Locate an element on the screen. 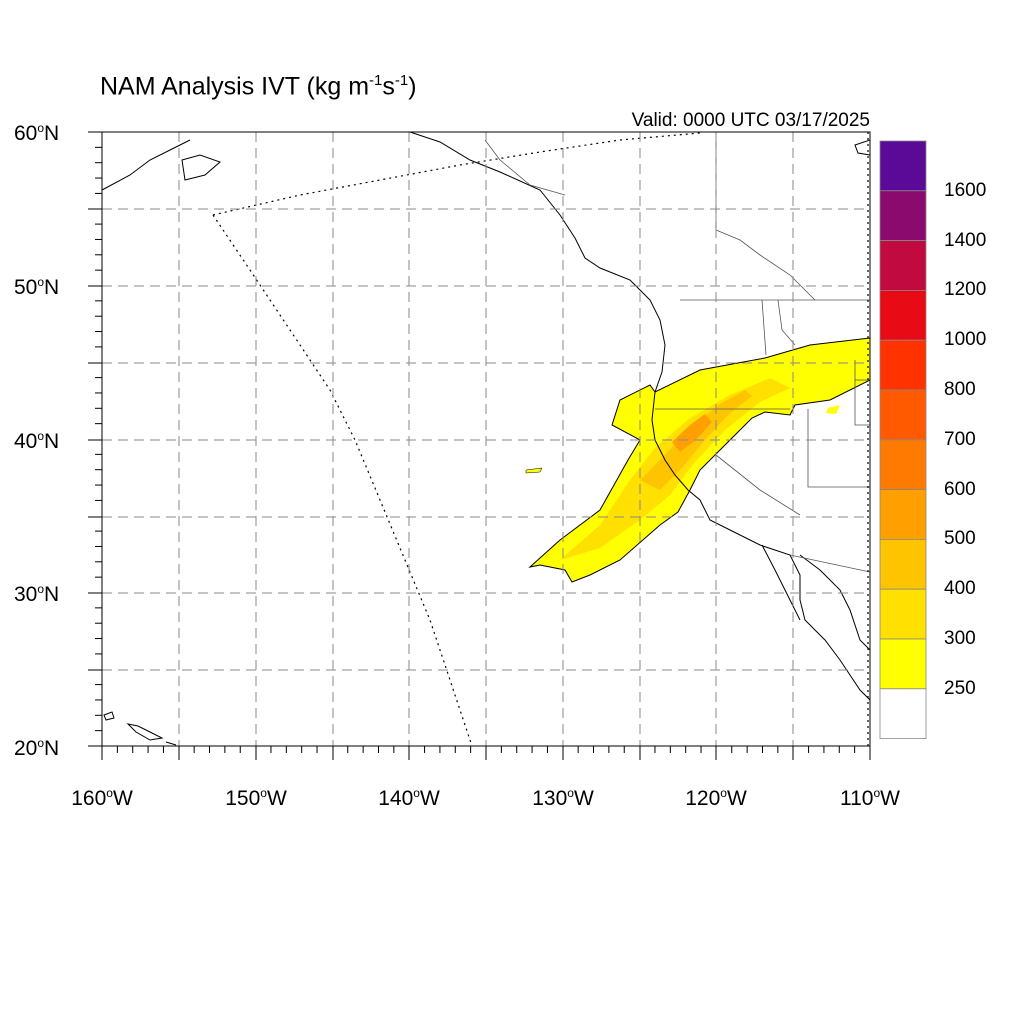 The height and width of the screenshot is (1024, 1024). ivt-shading is located at coordinates (697, 460).